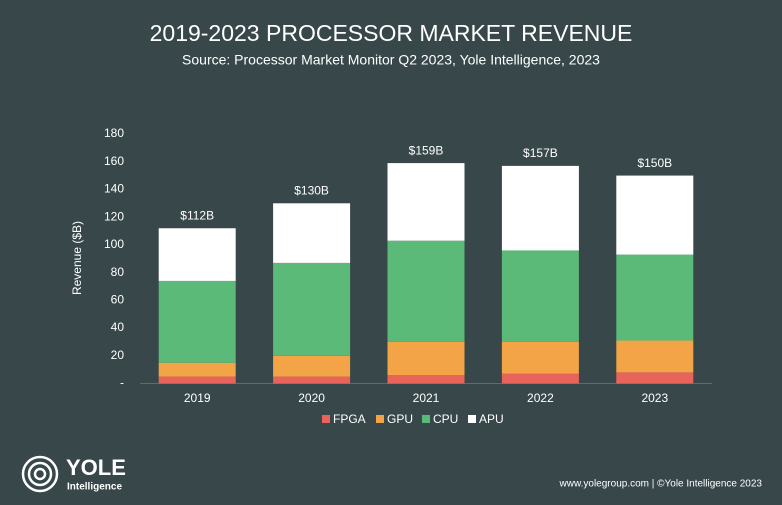 Image resolution: width=782 pixels, height=505 pixels. I want to click on x-tick-label: 2022, so click(540, 398).